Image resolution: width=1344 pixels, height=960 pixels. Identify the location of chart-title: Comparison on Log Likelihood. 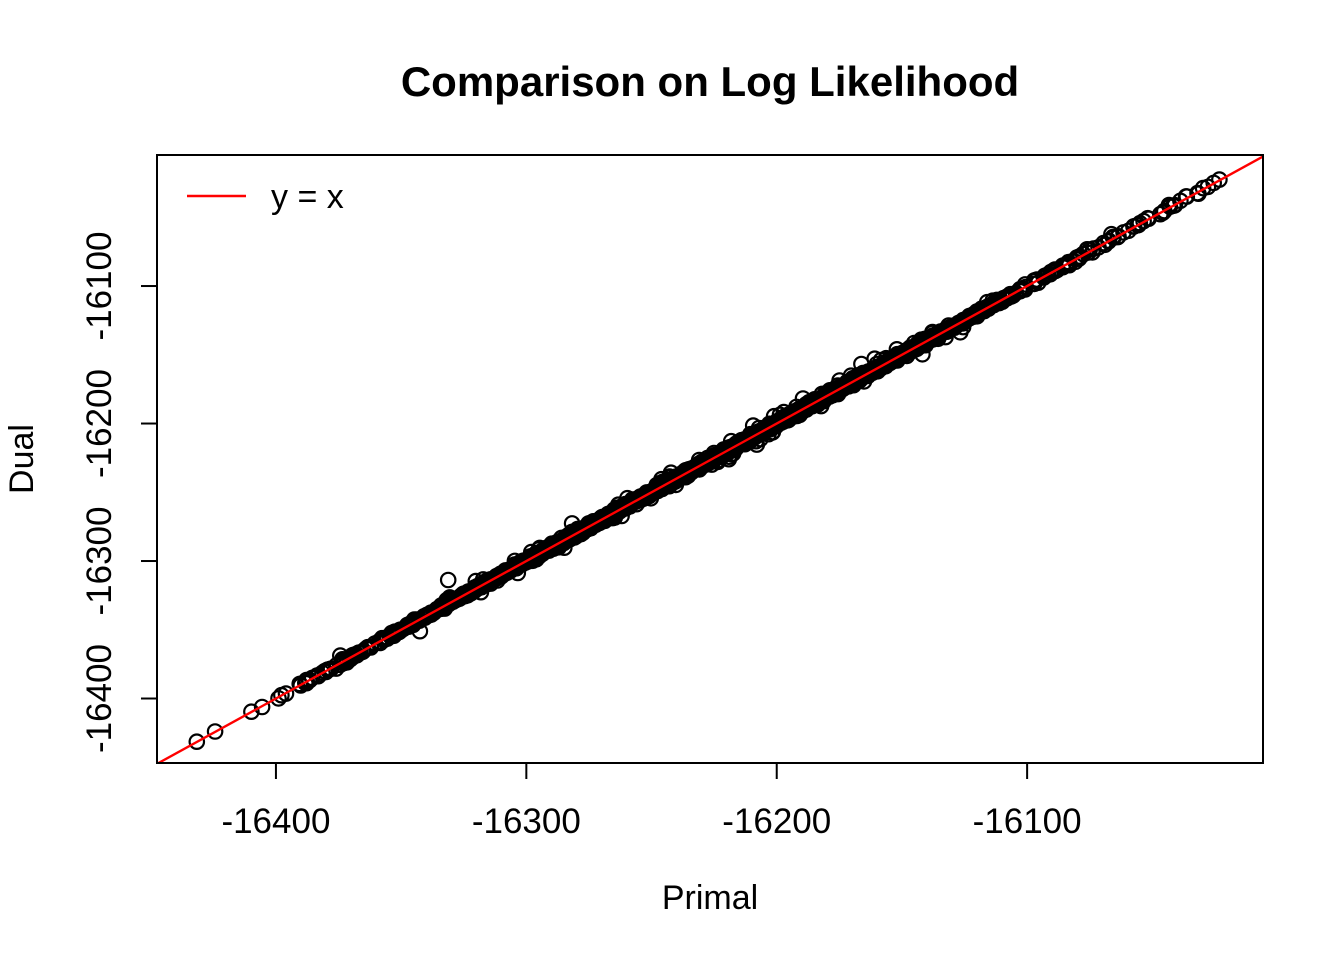
(710, 81).